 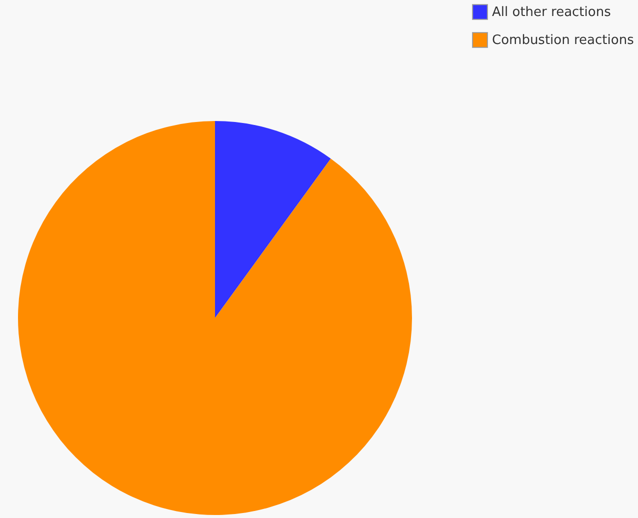 I want to click on pie-slice, so click(x=273, y=219).